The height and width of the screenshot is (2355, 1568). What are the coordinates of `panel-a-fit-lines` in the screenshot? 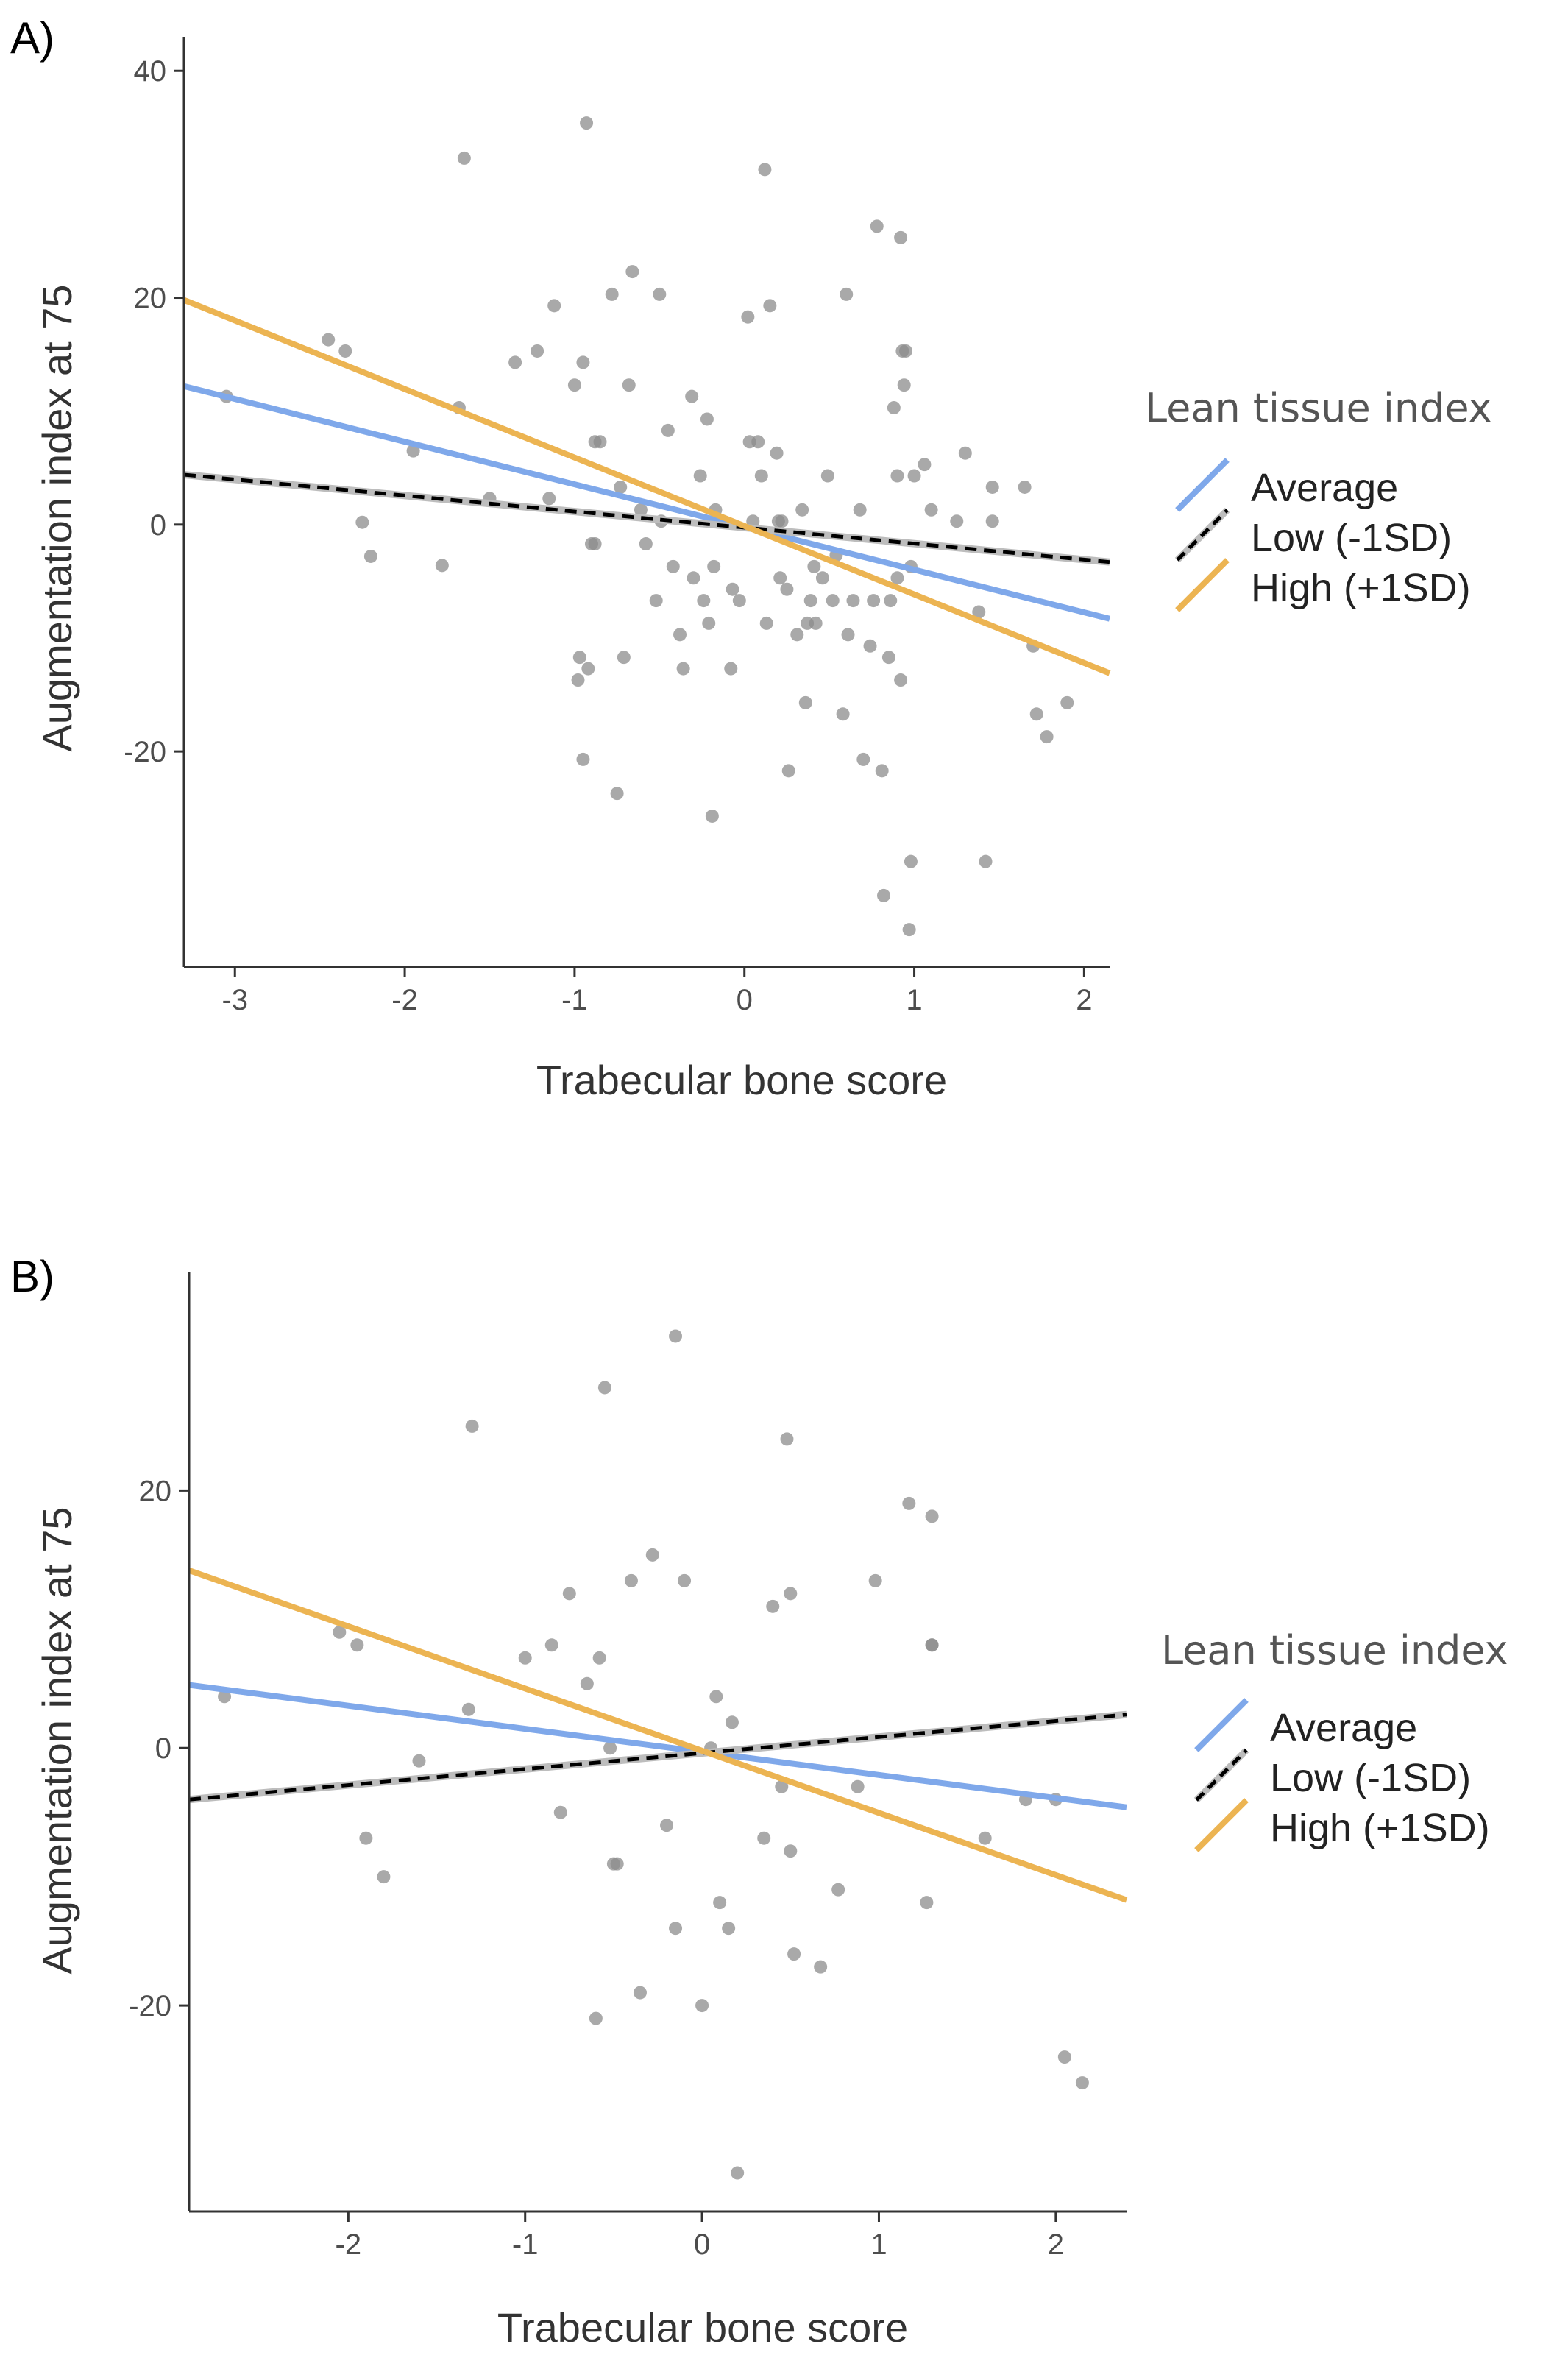 It's located at (646, 486).